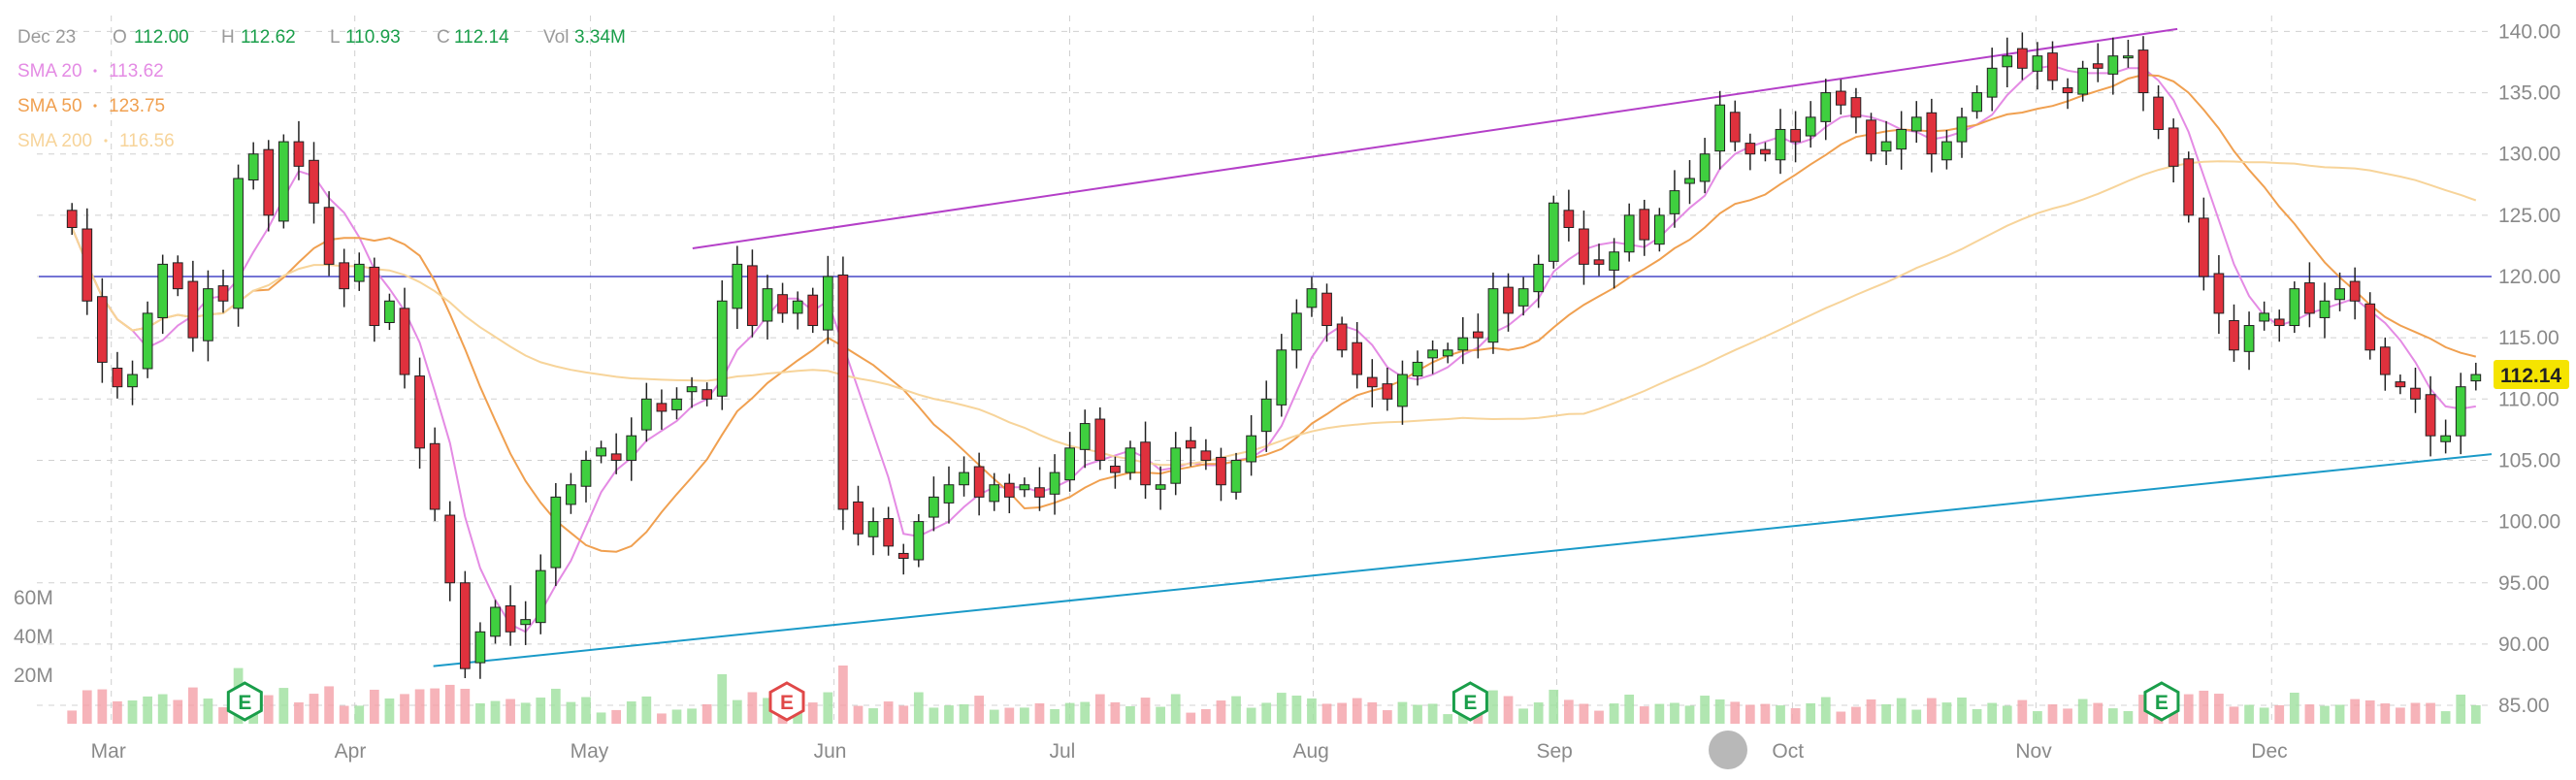 The image size is (2576, 780). I want to click on month-tick-label: Jun, so click(830, 751).